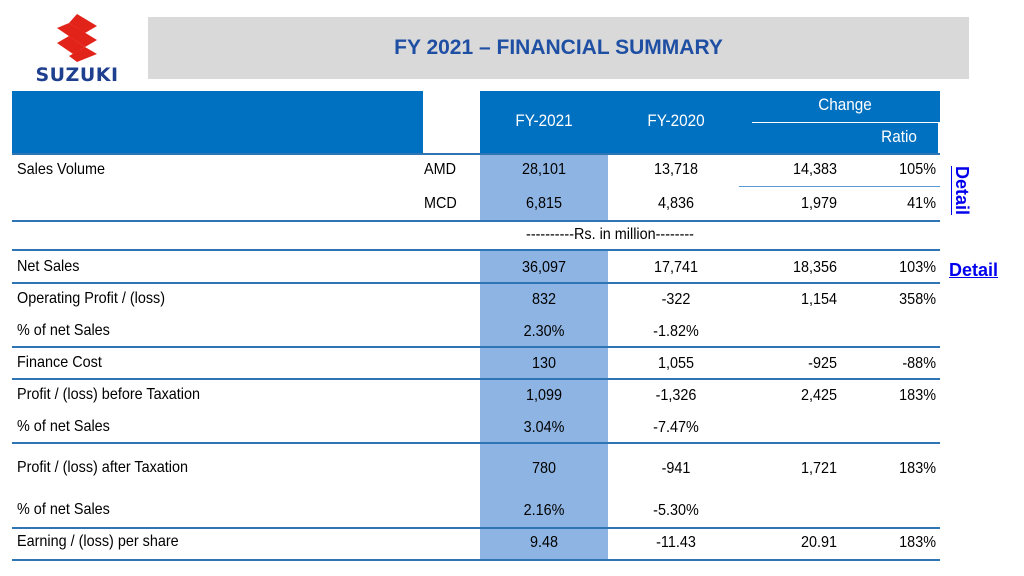 This screenshot has height=576, width=1024. What do you see at coordinates (670, 137) in the screenshot?
I see `header-years-band` at bounding box center [670, 137].